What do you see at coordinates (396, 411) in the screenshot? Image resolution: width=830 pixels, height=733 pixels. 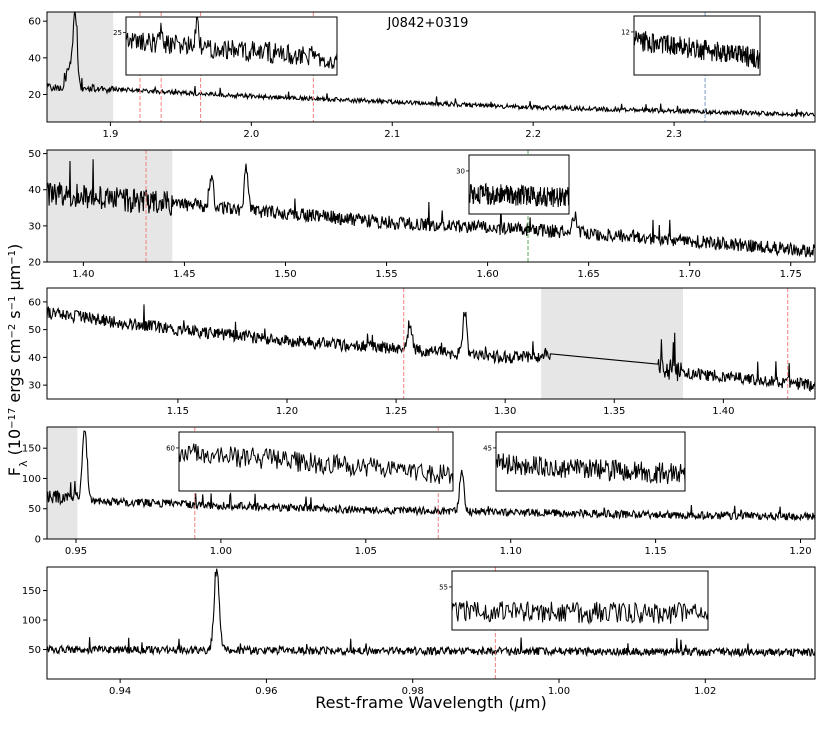 I see `x-tick-label: 1.25` at bounding box center [396, 411].